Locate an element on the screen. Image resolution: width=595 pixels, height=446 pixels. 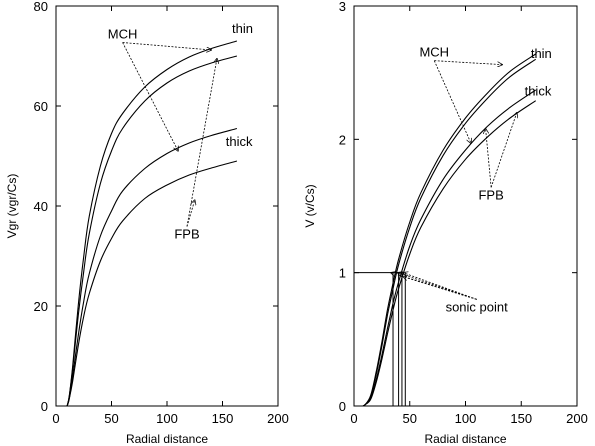
y-axis-title: Vgr (vgr/Cs) is located at coordinates (12, 206).